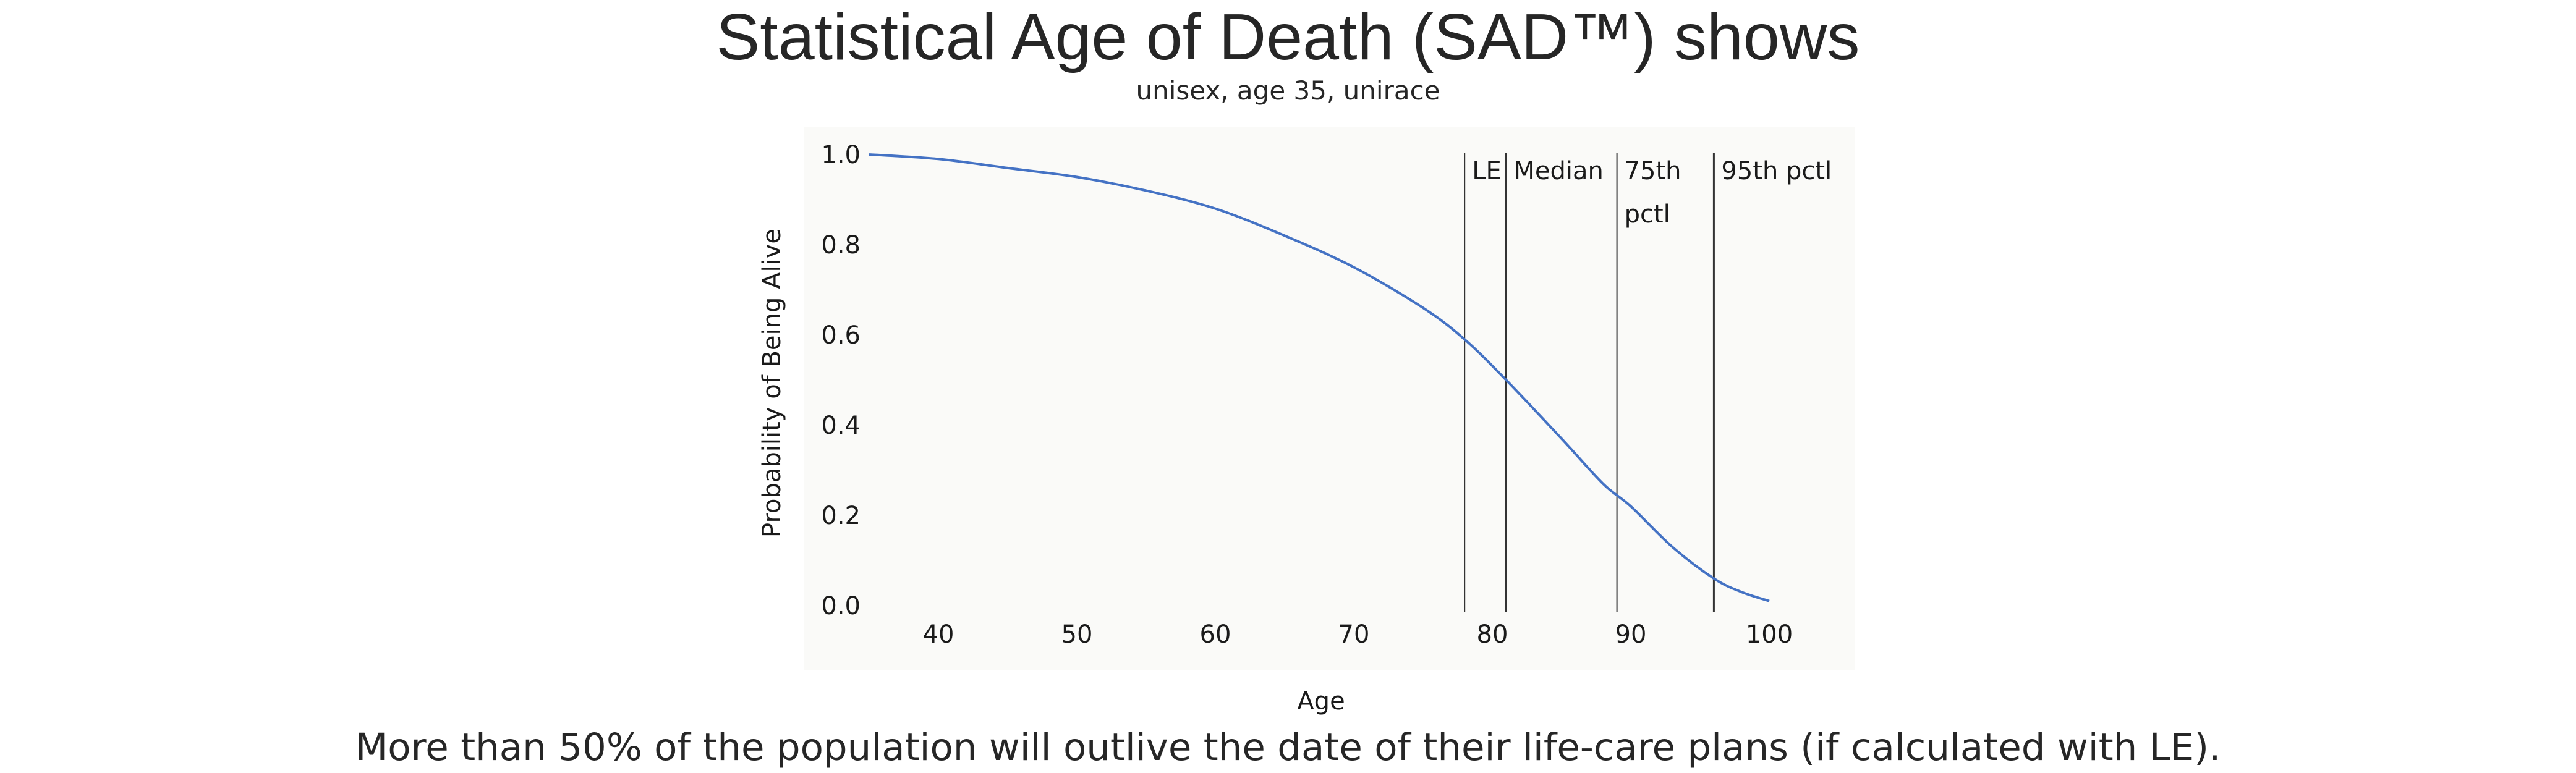 The height and width of the screenshot is (773, 2576). I want to click on y-tick-label: 0.2, so click(841, 516).